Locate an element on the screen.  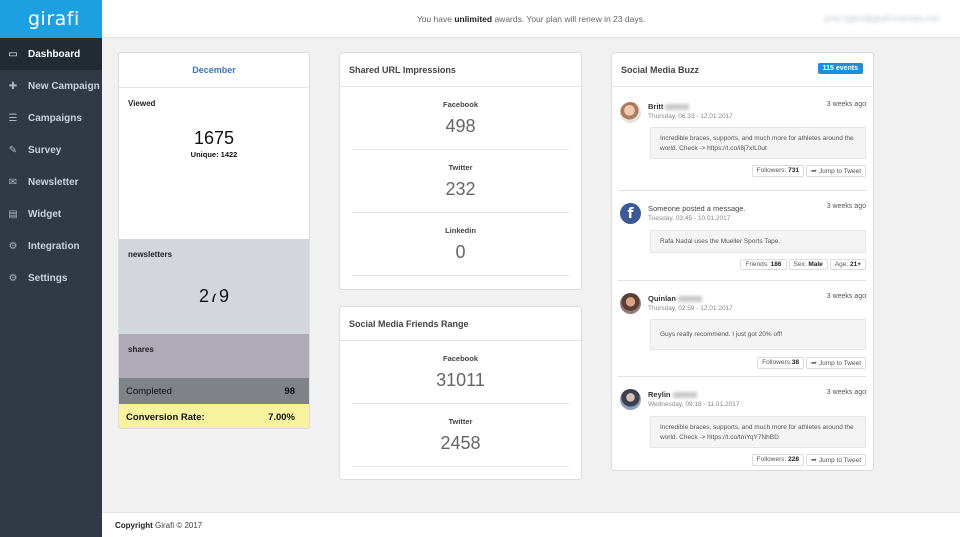
conversion-row: Conversion Rate: 7.00% is located at coordinates (214, 416).